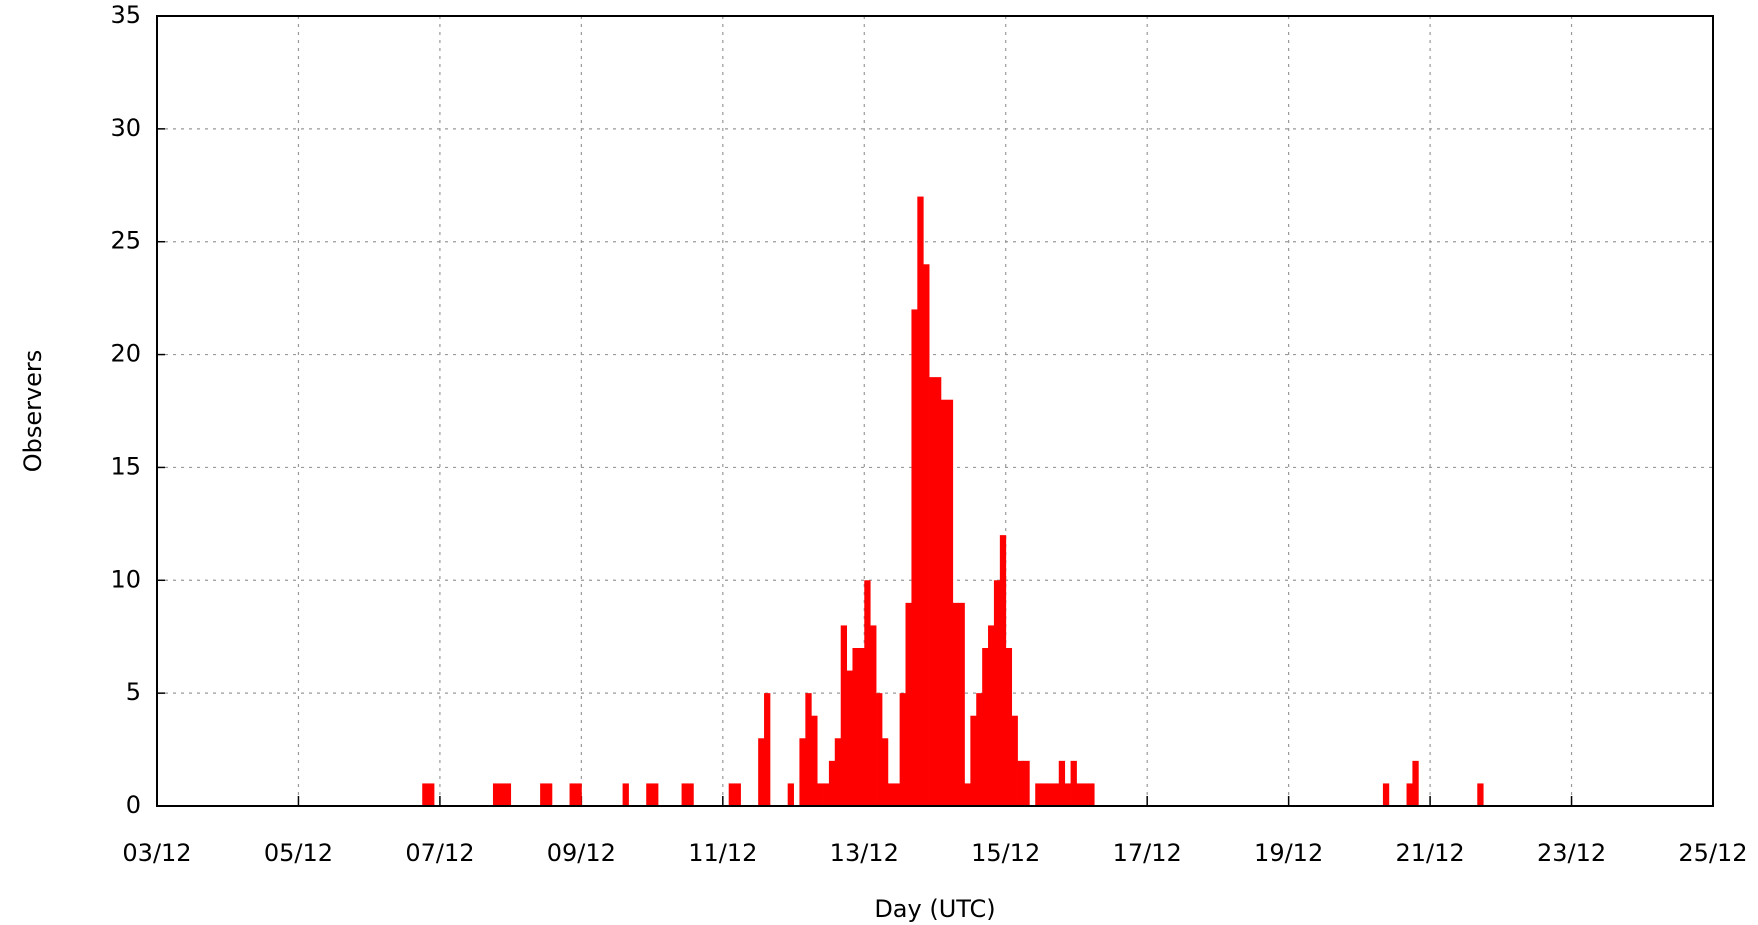 The height and width of the screenshot is (925, 1758). I want to click on y-tick-label: 20, so click(125, 354).